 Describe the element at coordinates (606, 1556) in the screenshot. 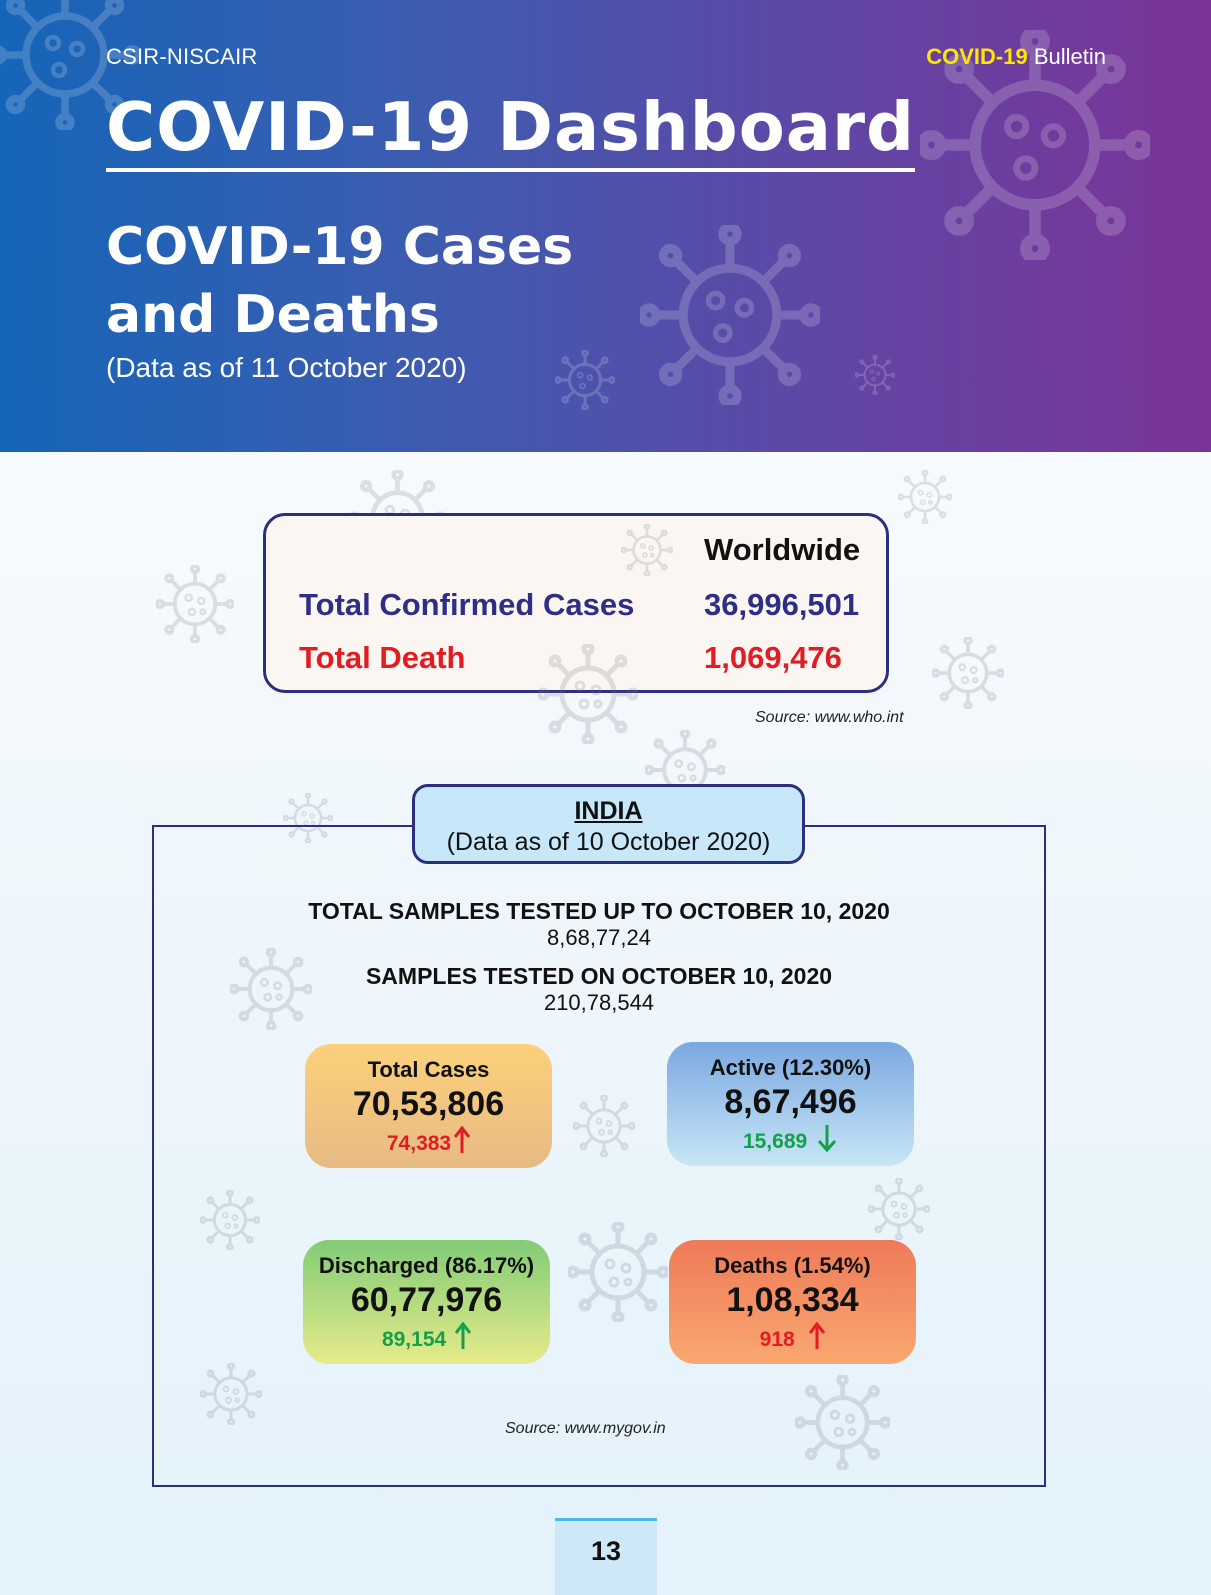

I see `page-number: 13` at that location.